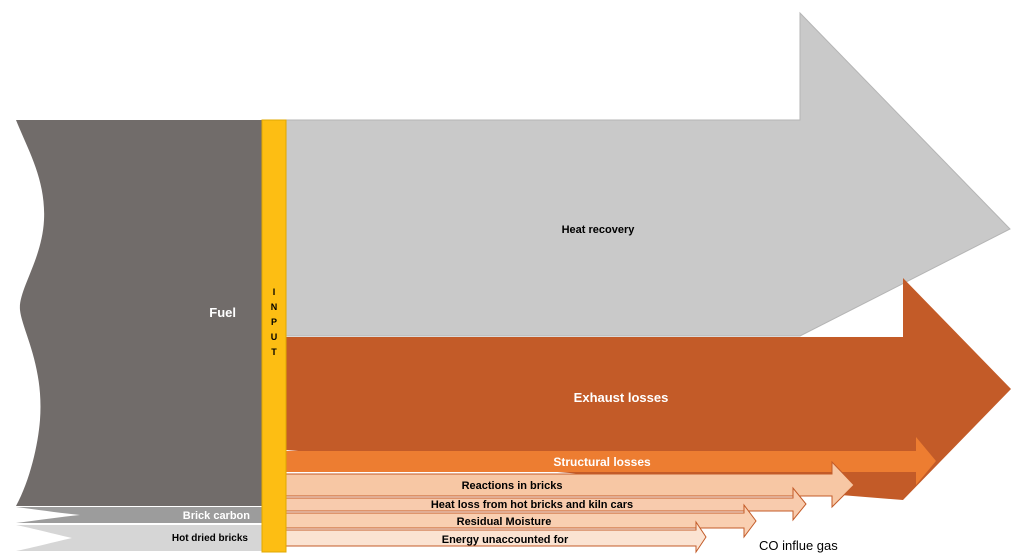 The height and width of the screenshot is (559, 1011). What do you see at coordinates (798, 545) in the screenshot?
I see `co-influe-gas-label: CO influe gas` at bounding box center [798, 545].